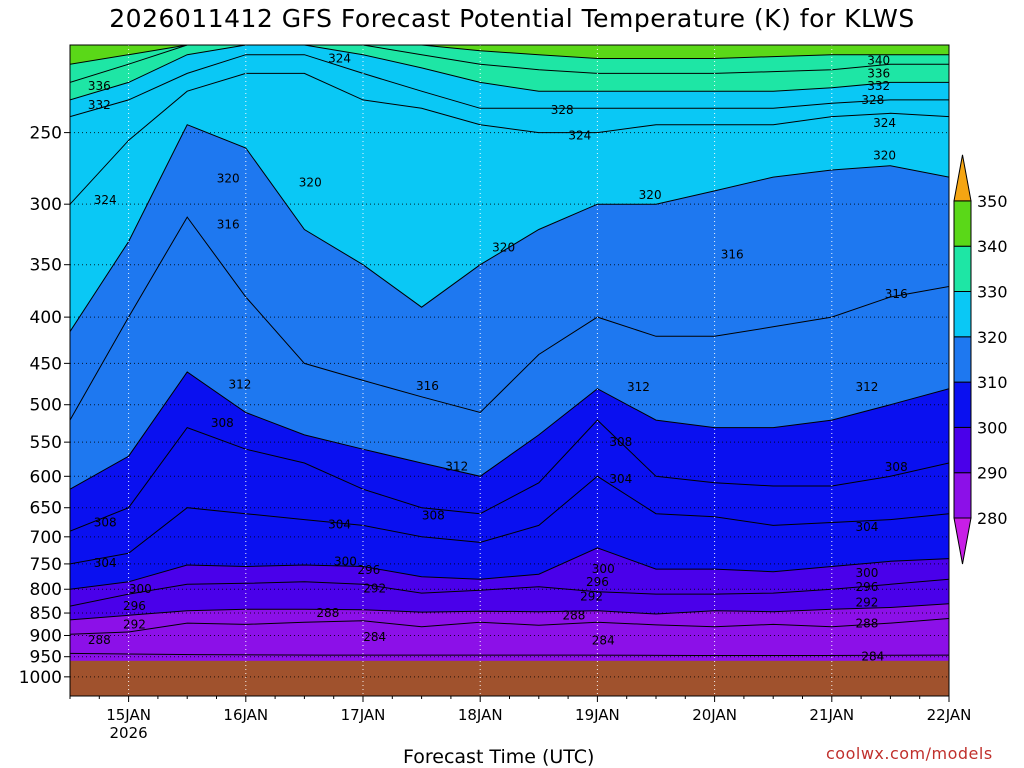  Describe the element at coordinates (992, 246) in the screenshot. I see `colorbar-label-340: 340` at that location.